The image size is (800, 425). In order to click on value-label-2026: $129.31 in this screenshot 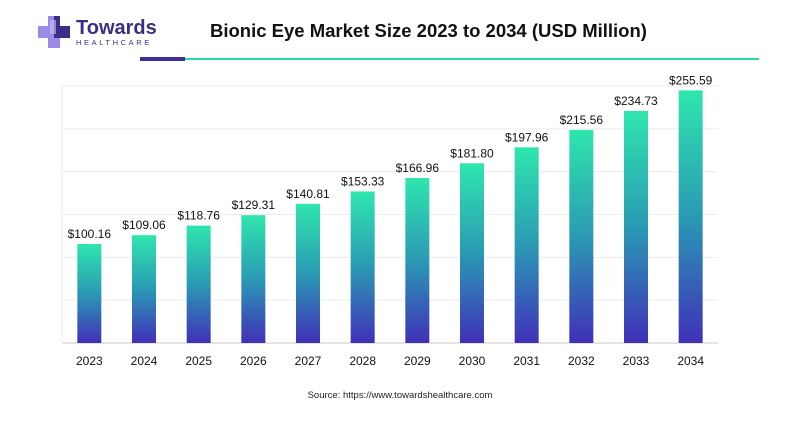, I will do `click(254, 205)`.